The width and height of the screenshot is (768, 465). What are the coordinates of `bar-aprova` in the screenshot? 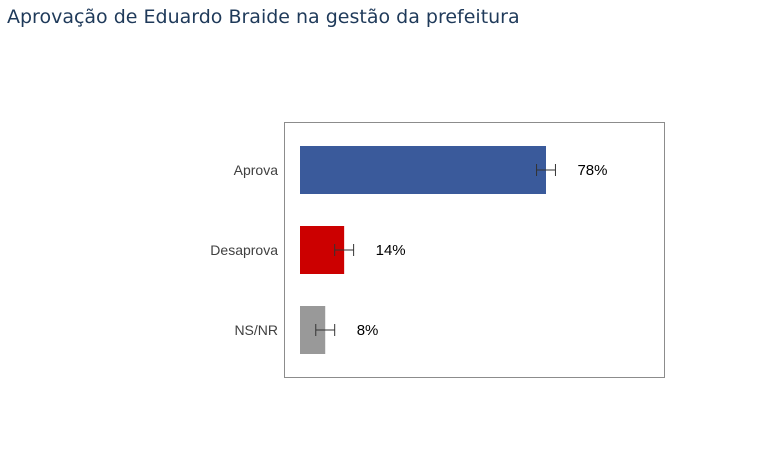 It's located at (423, 170).